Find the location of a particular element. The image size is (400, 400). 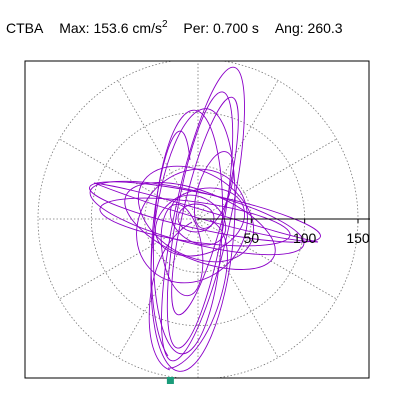

tick-label-150: 150 is located at coordinates (358, 238).